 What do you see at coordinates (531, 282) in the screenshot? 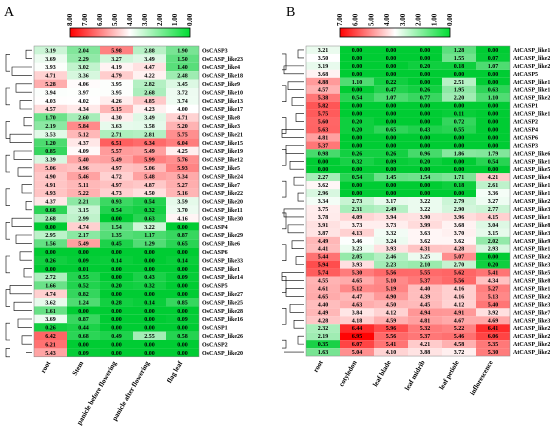
I see `row-label: AtCASP_like8` at bounding box center [531, 282].